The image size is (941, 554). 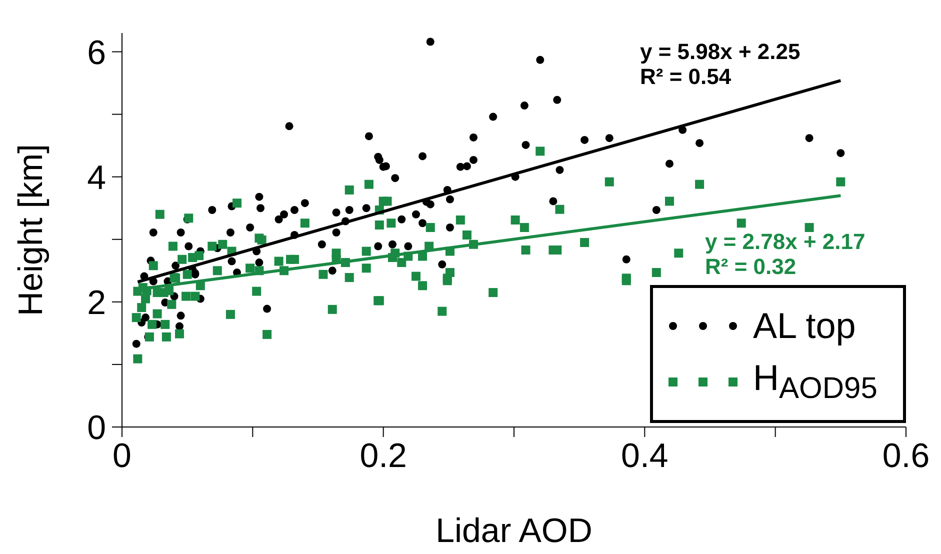 I want to click on x-axis-title: Lidar AOD, so click(x=514, y=531).